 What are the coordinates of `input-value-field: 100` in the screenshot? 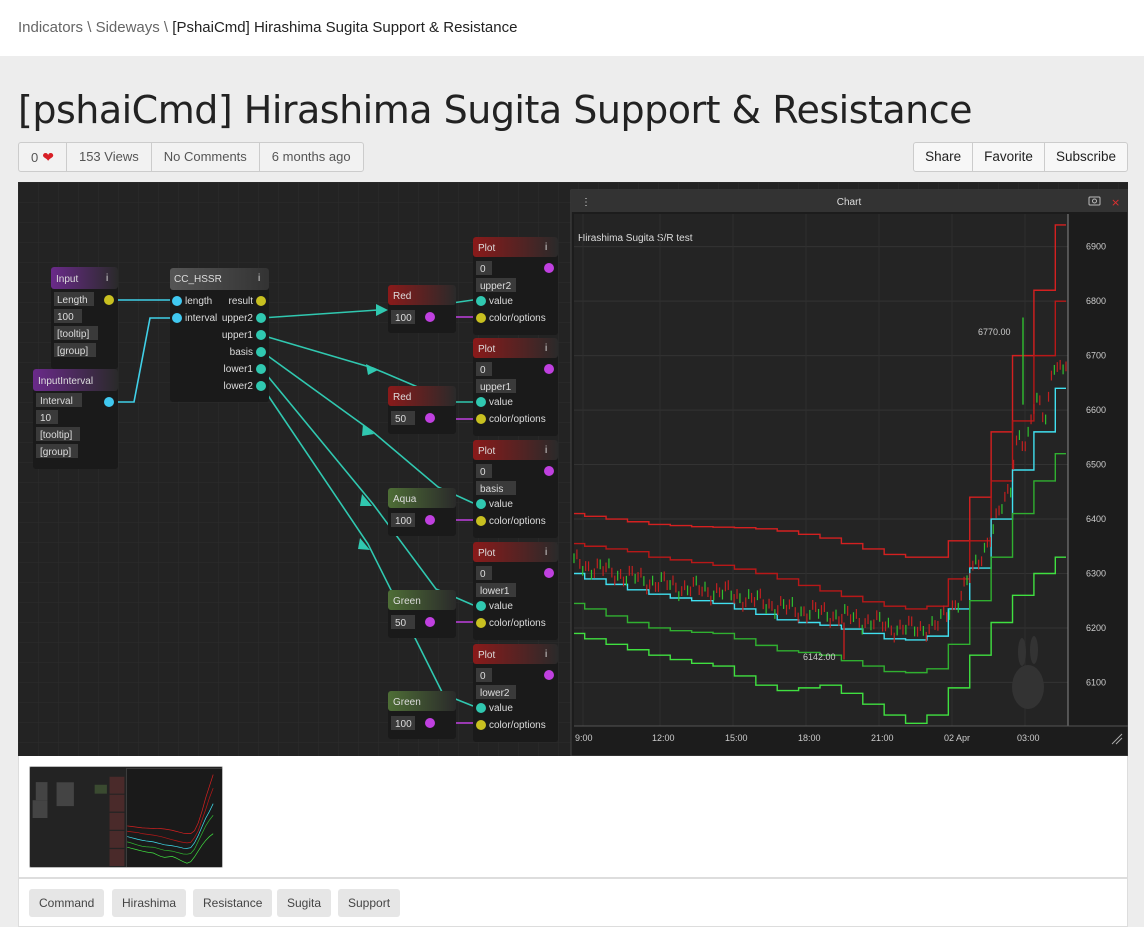 It's located at (65, 317).